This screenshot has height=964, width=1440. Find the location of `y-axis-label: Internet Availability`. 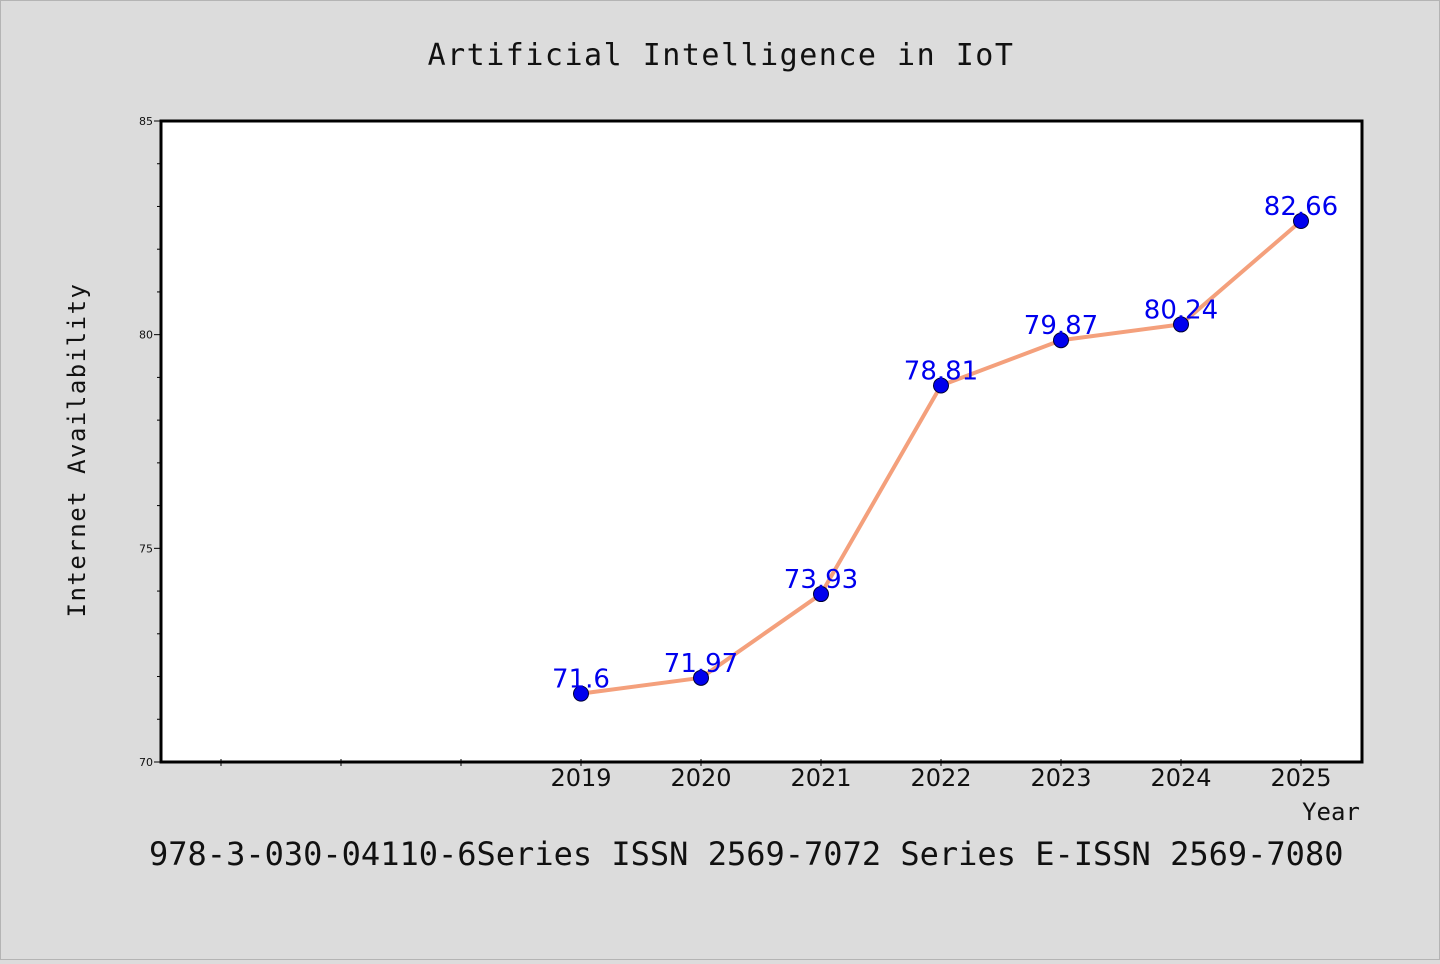

y-axis-label: Internet Availability is located at coordinates (77, 450).